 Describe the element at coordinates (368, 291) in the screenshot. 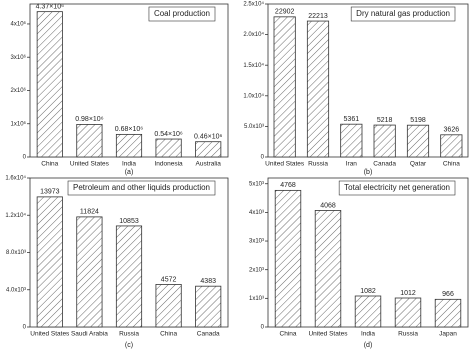

I see `value-label: 1082` at that location.